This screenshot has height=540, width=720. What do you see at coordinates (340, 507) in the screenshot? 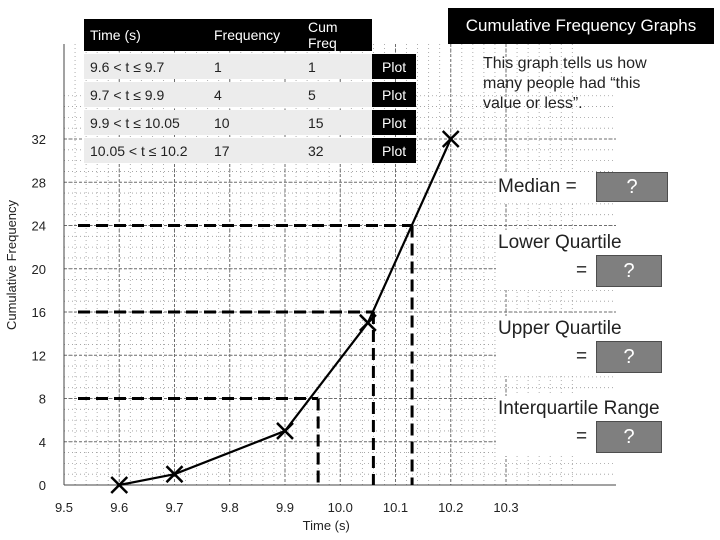
I see `x-tick-label: 10.0` at bounding box center [340, 507].